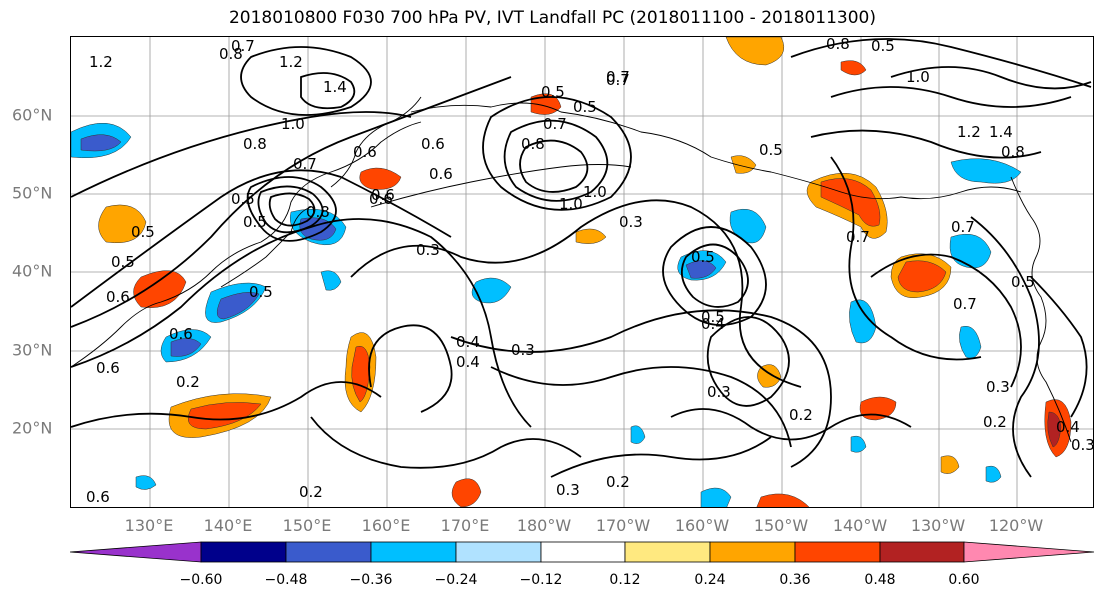  Describe the element at coordinates (386, 525) in the screenshot. I see `lon-label-160e: 160°E` at that location.